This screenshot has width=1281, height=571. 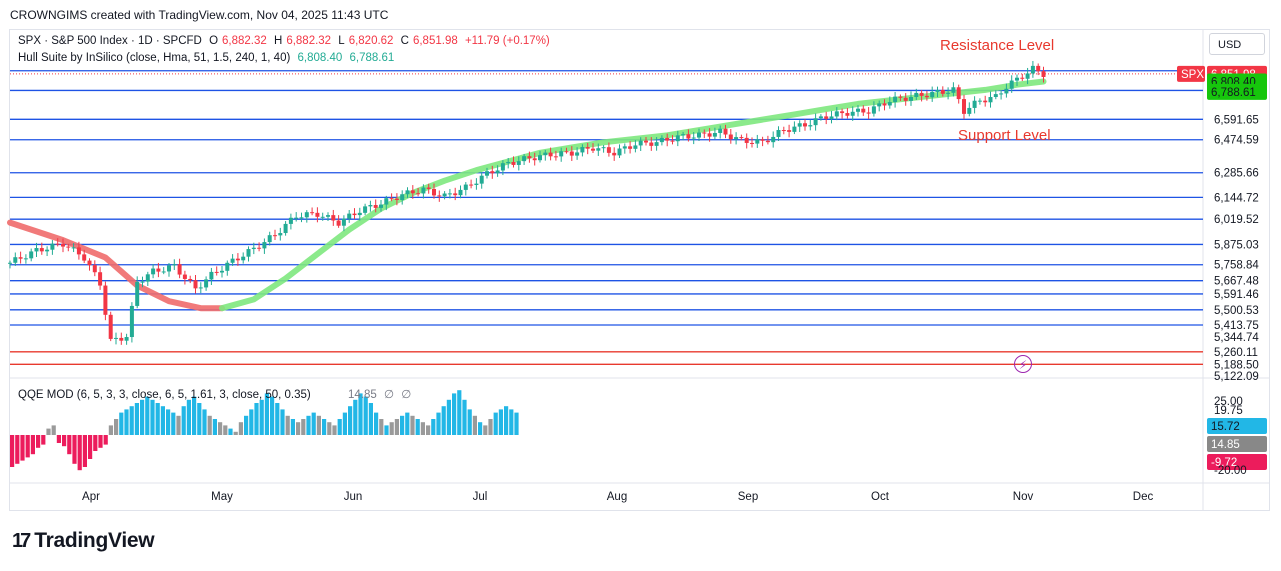 I want to click on close-label: C, so click(x=404, y=41).